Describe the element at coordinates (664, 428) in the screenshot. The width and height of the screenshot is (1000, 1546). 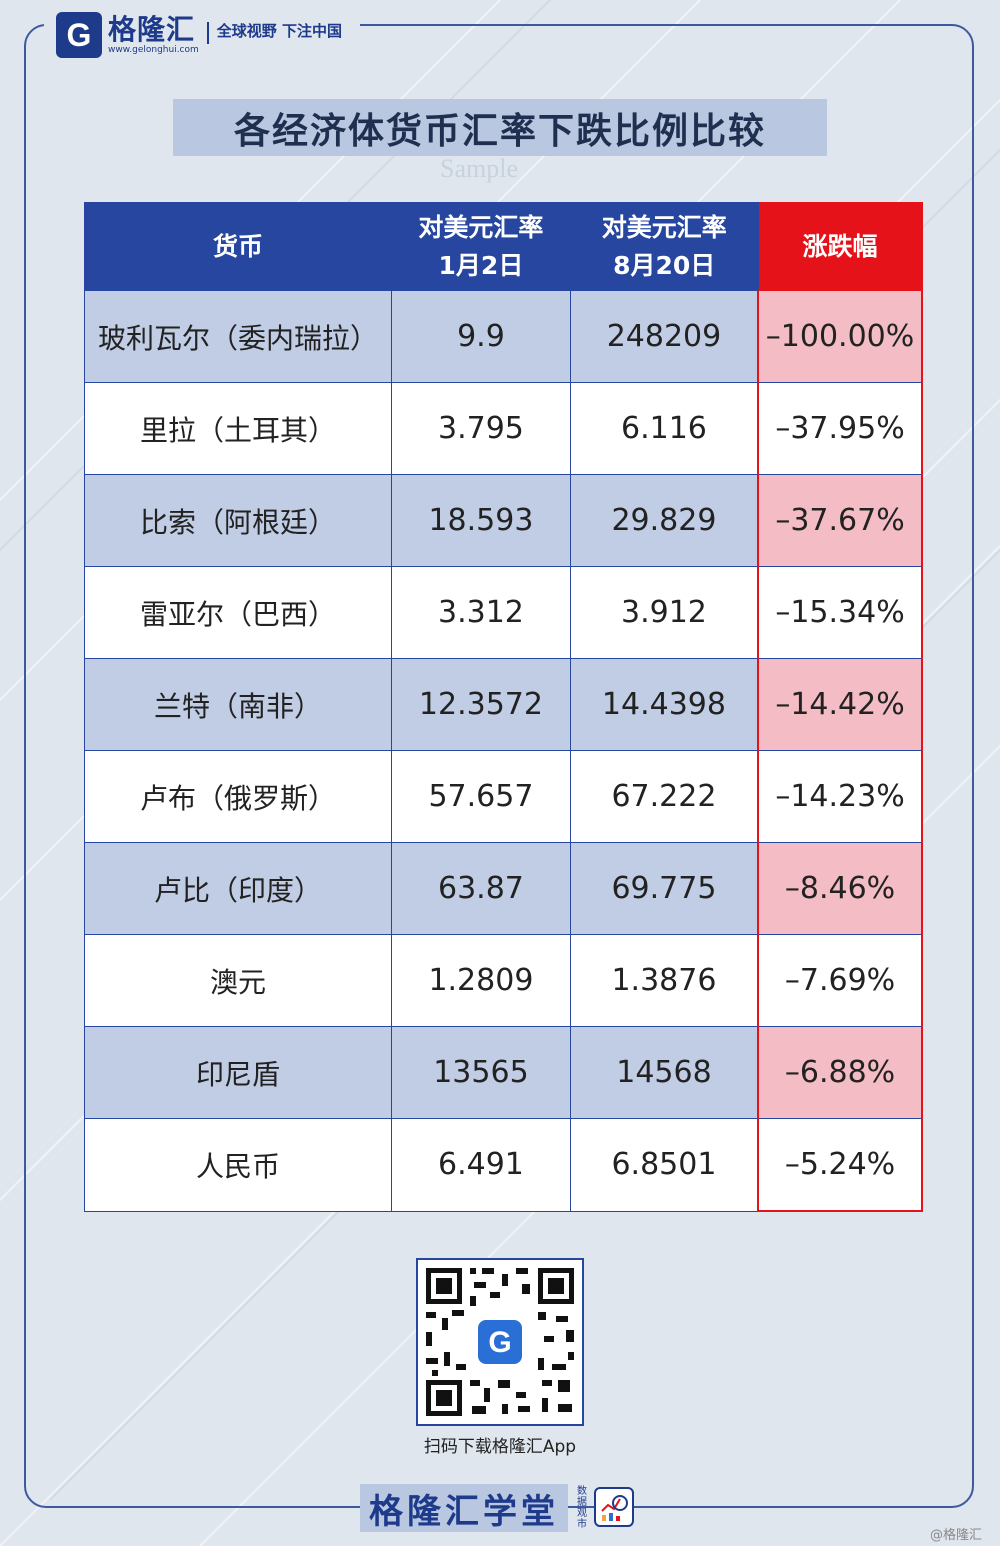
I see `cell-rate-aug: 6.116` at that location.